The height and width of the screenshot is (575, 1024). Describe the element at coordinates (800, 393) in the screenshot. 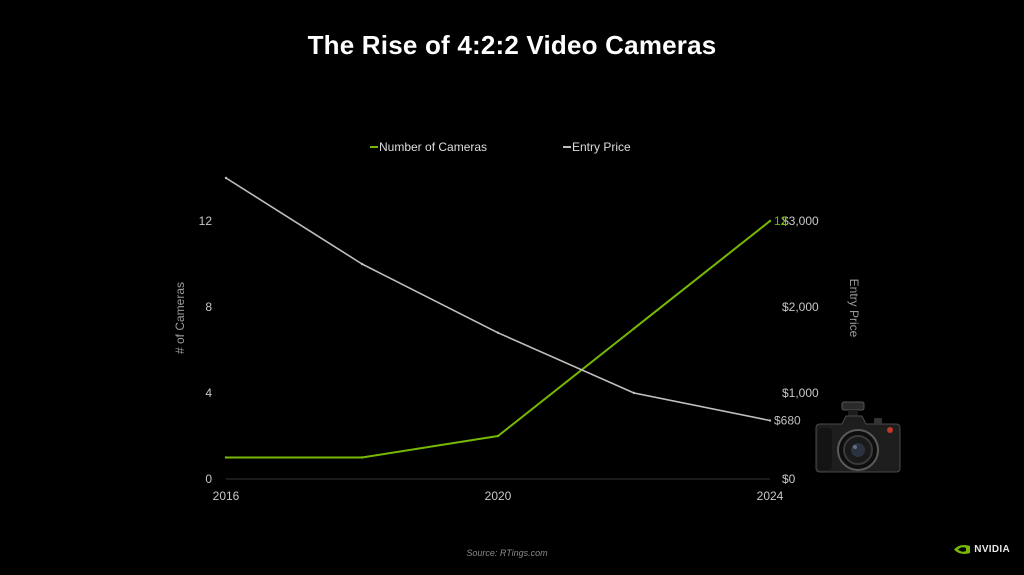

I see `y-right-tick-label: $1,000` at that location.